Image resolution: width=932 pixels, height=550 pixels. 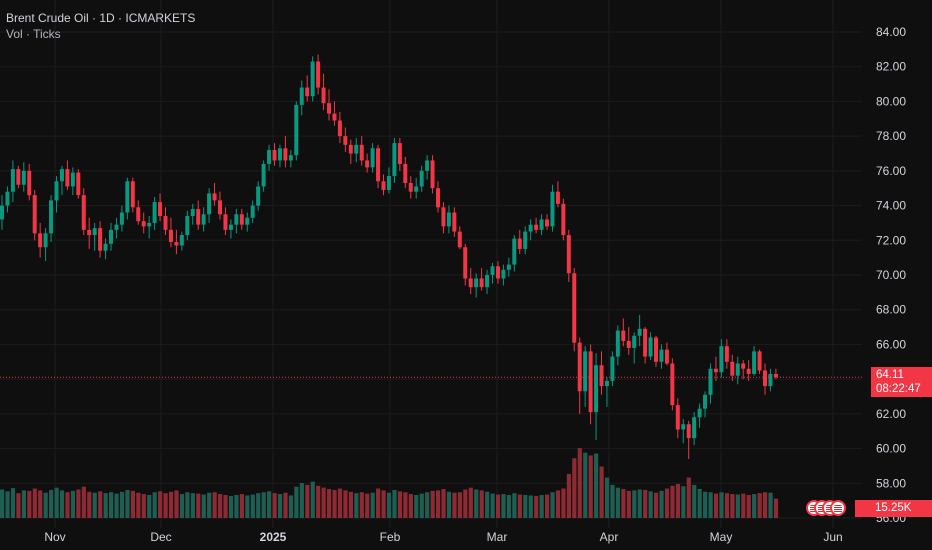 I want to click on price-tick-label: 74.00, so click(x=891, y=206).